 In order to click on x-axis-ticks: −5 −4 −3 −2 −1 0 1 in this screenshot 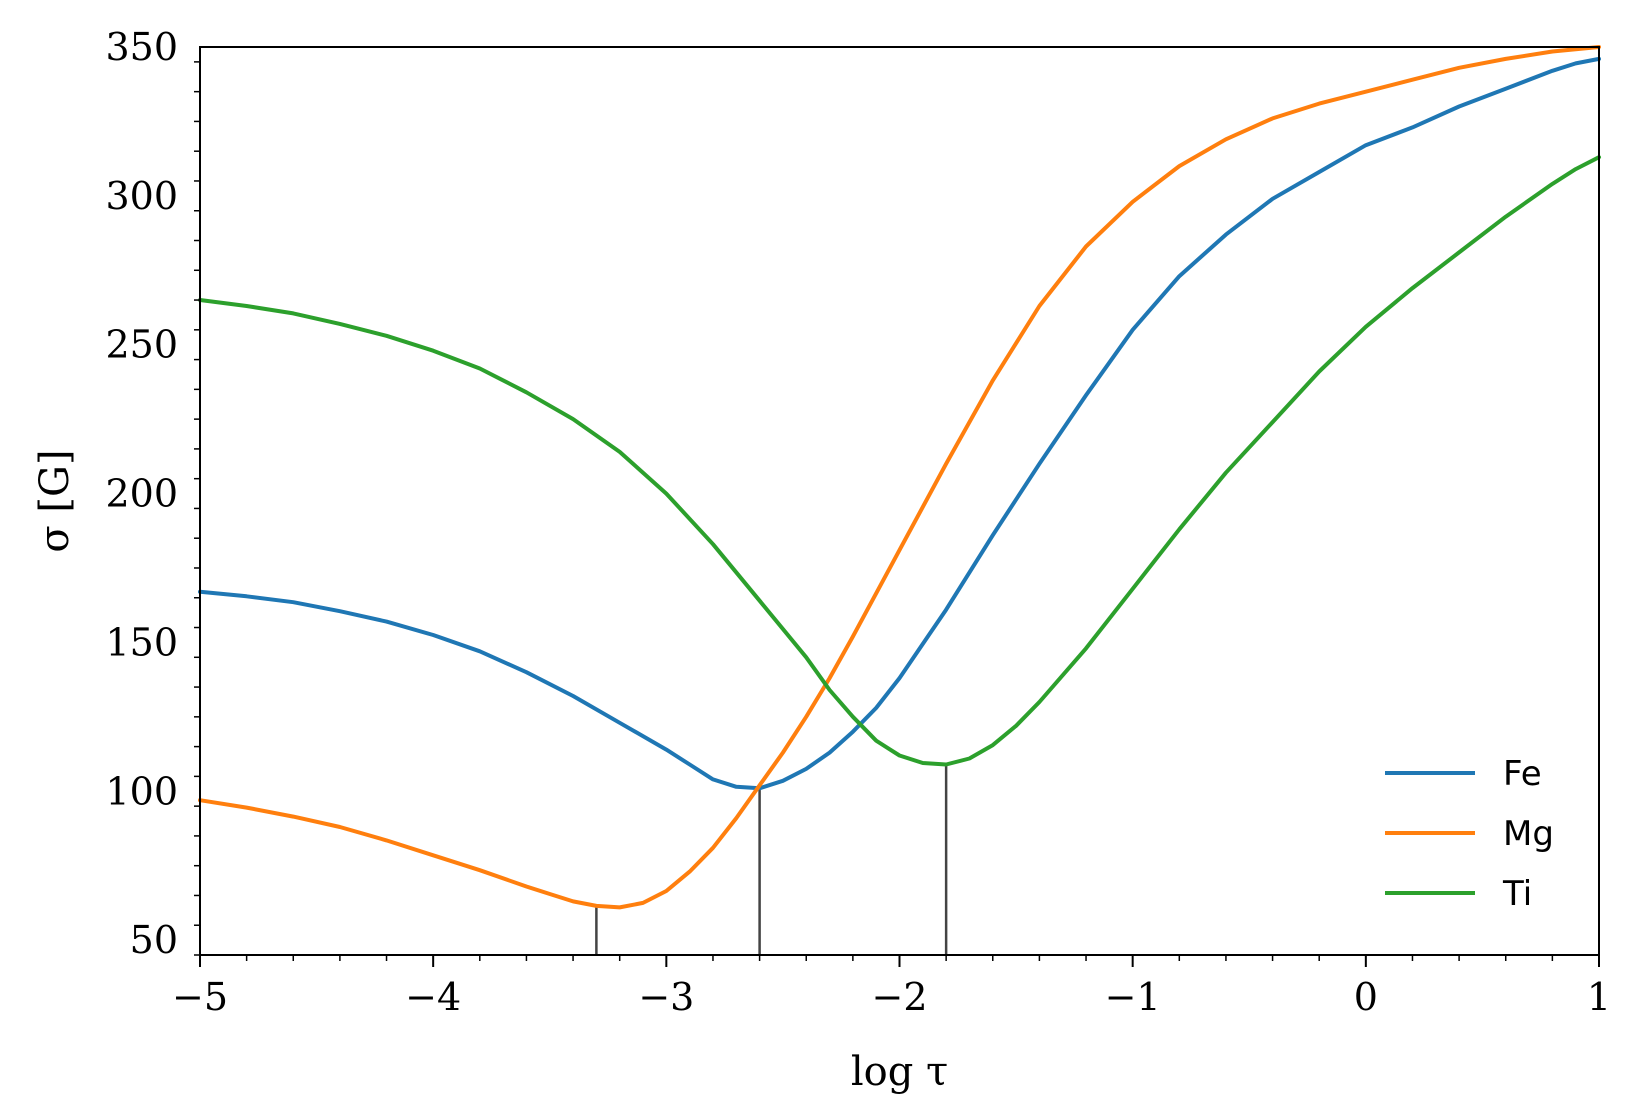, I will do `click(891, 987)`.